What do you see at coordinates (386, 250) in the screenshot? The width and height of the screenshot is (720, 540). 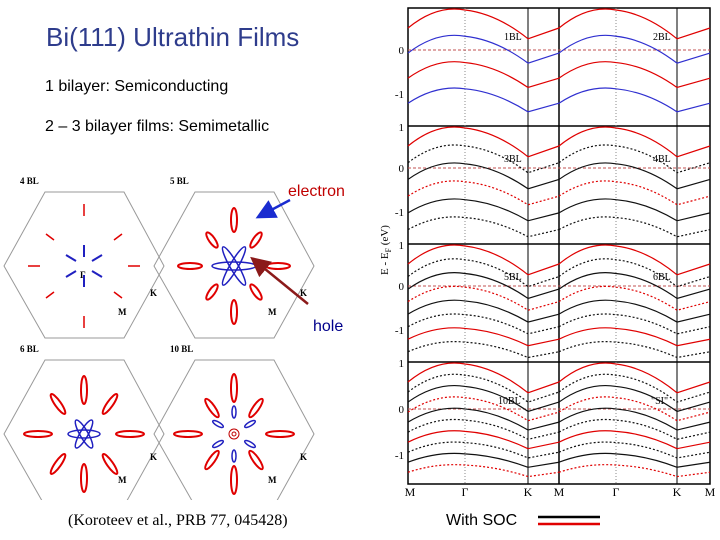 I see `energy-axis-label: E - EF (eV)` at bounding box center [386, 250].